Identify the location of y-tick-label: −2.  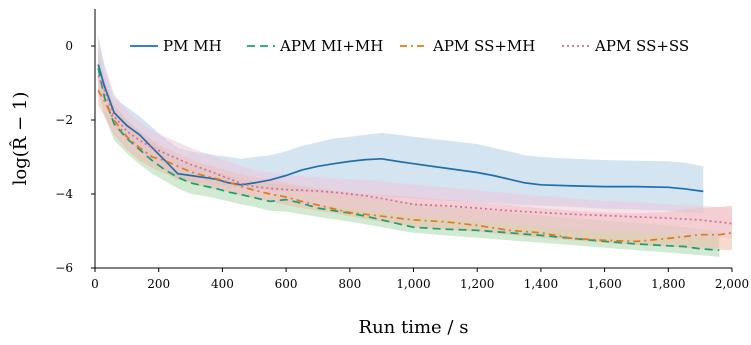
(64, 120).